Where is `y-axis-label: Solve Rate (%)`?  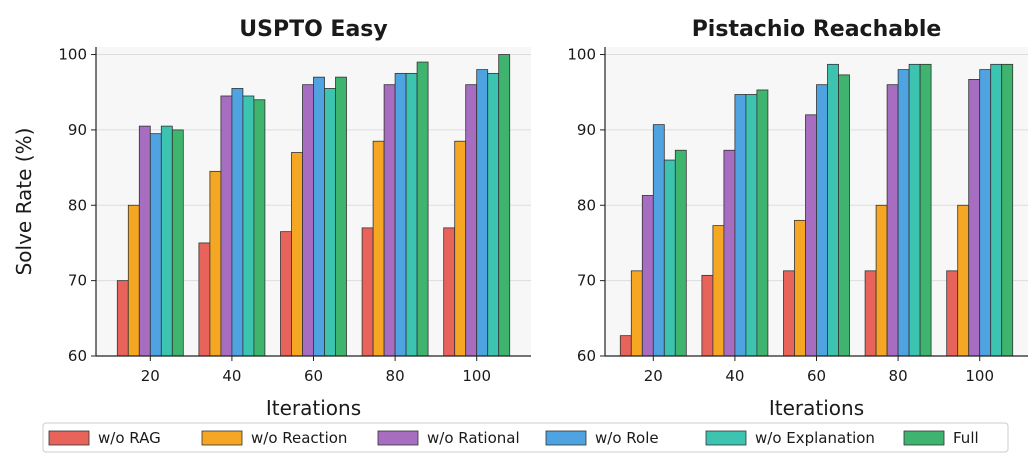 y-axis-label: Solve Rate (%) is located at coordinates (24, 202).